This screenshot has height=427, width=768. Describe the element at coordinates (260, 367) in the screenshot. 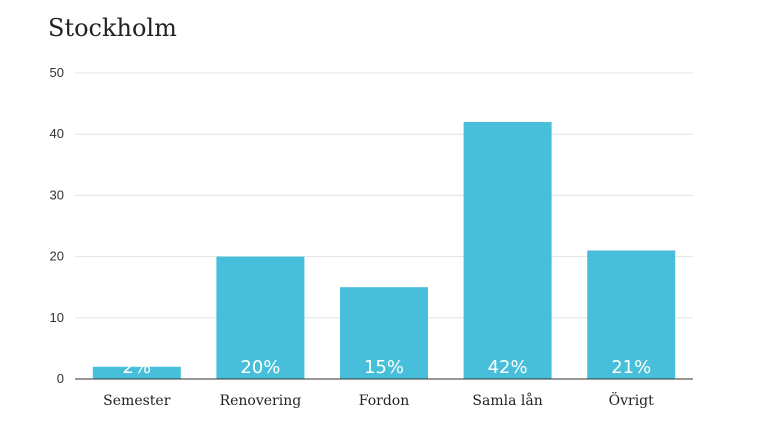

I see `data-label: 20%` at that location.